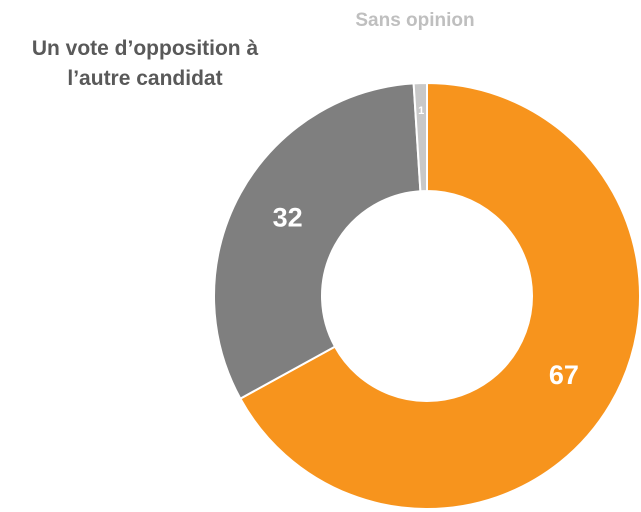  I want to click on data-label: 32, so click(288, 218).